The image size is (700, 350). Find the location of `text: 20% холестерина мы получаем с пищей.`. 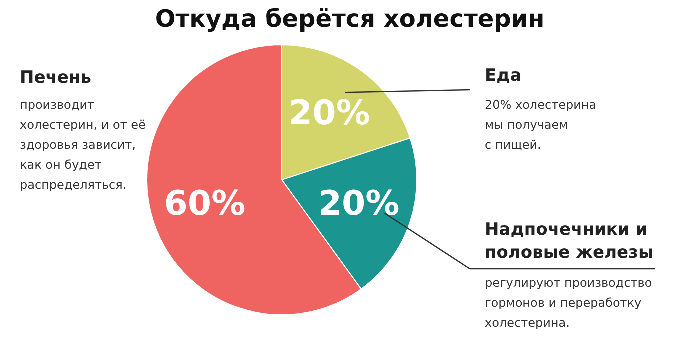

text: 20% холестерина мы получаем с пищей. is located at coordinates (541, 125).